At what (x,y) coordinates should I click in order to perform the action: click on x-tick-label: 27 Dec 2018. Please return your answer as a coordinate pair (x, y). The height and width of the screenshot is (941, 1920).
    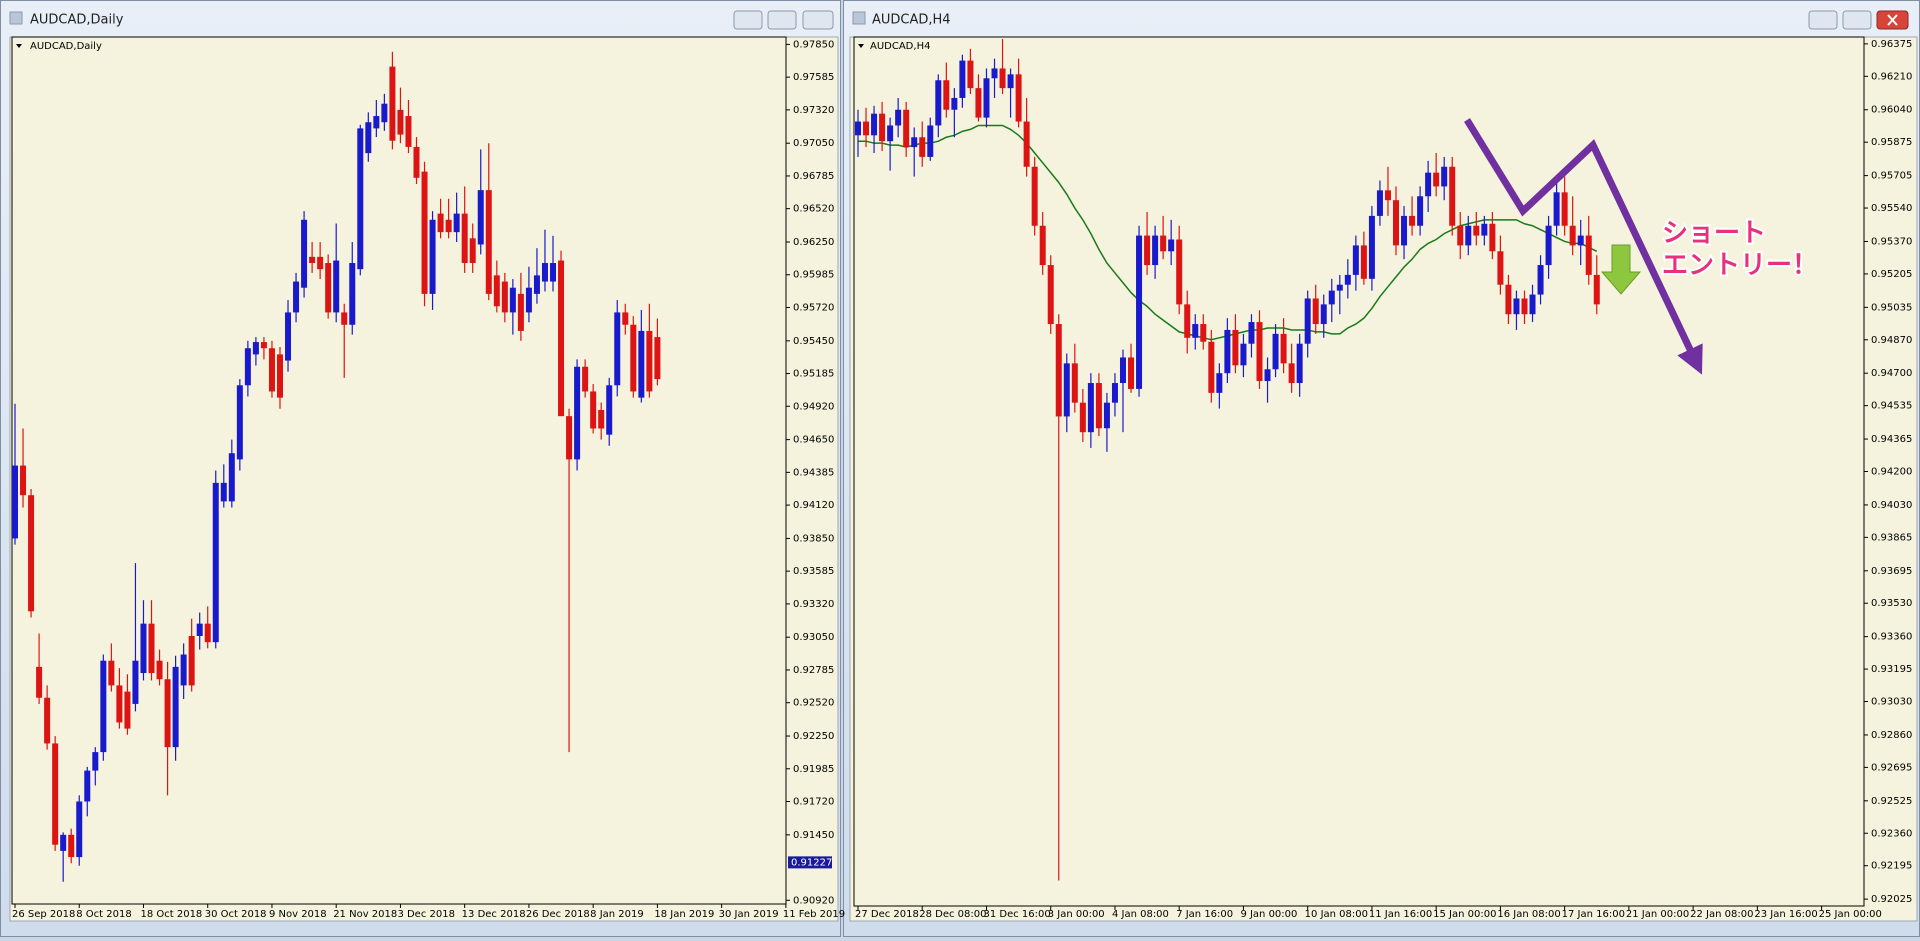
    Looking at the image, I should click on (887, 914).